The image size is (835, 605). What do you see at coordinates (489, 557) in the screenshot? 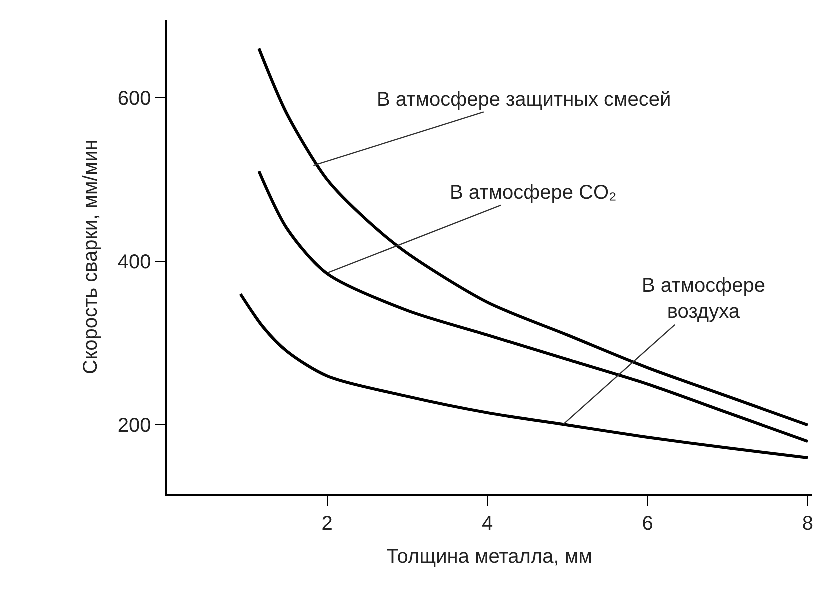
I see `x-axis-title: Толщина металла, мм` at bounding box center [489, 557].